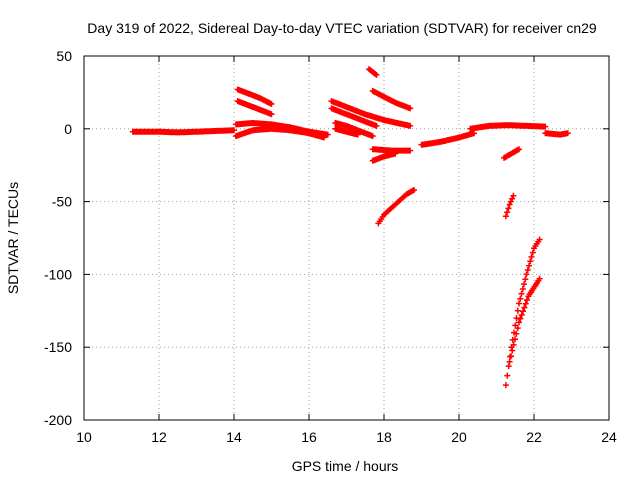  What do you see at coordinates (309, 437) in the screenshot?
I see `x-tick-label: 16` at bounding box center [309, 437].